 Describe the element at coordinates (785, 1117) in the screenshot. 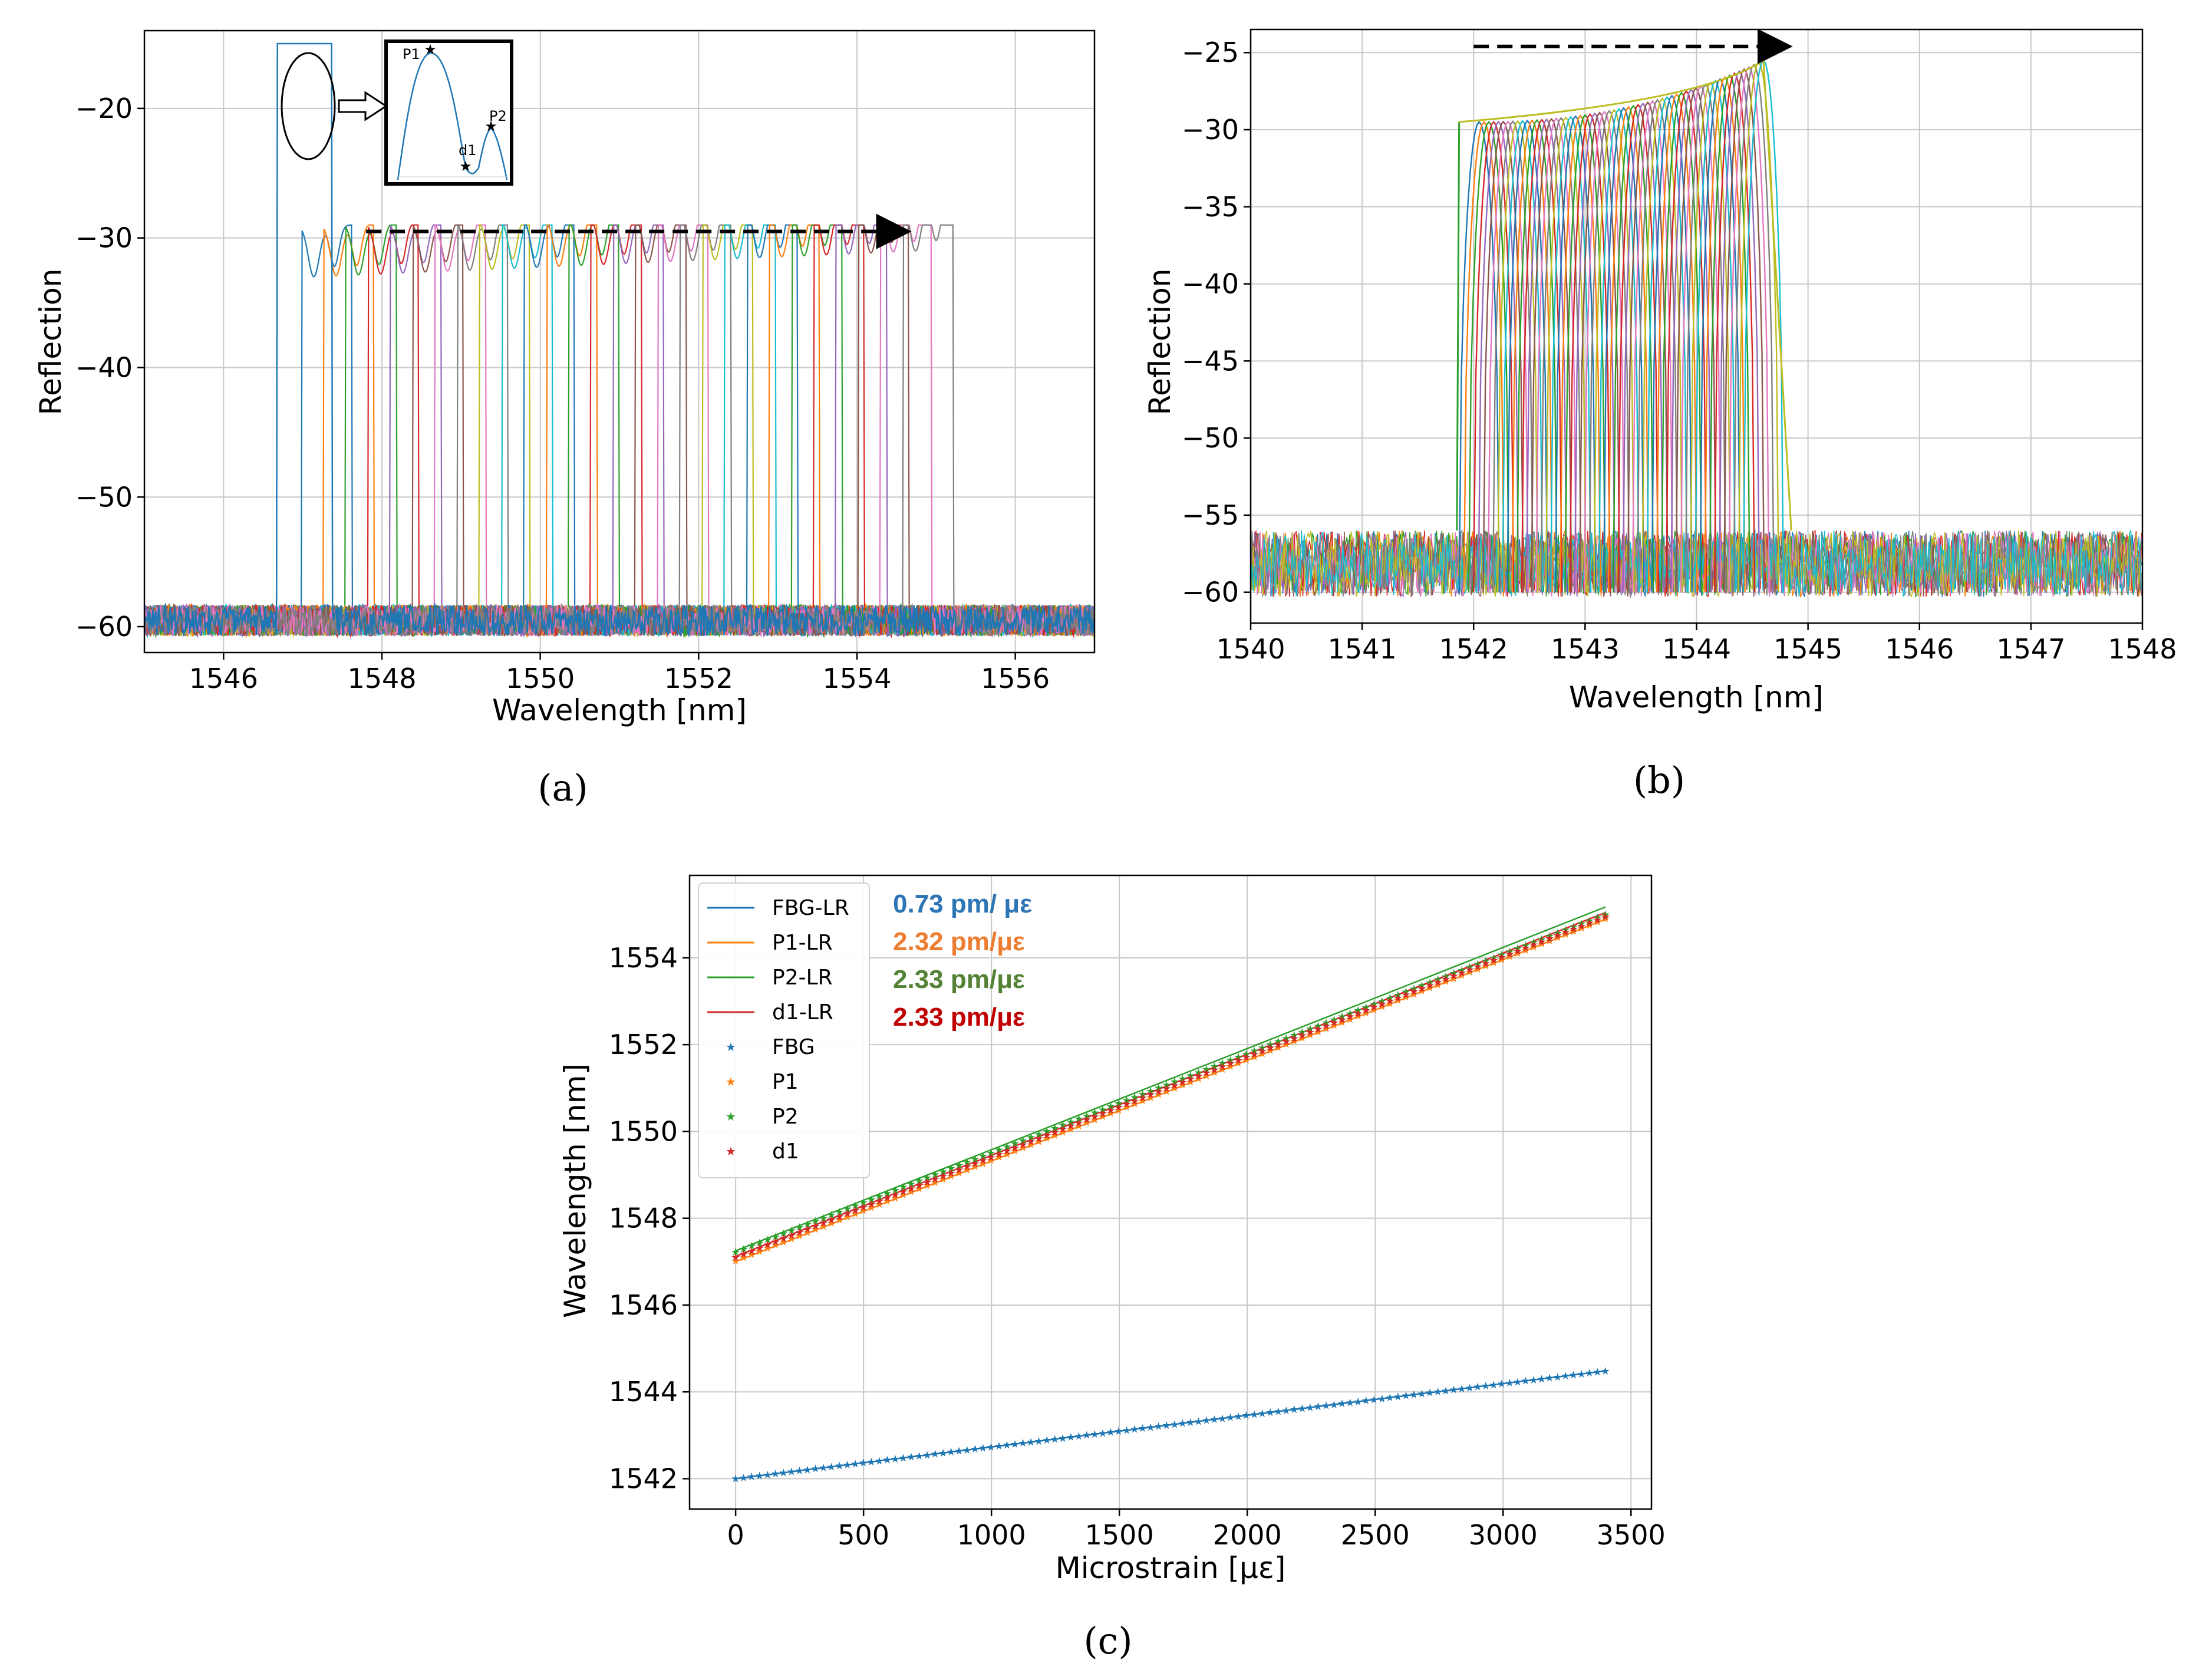

I see `legend-label: P2` at that location.